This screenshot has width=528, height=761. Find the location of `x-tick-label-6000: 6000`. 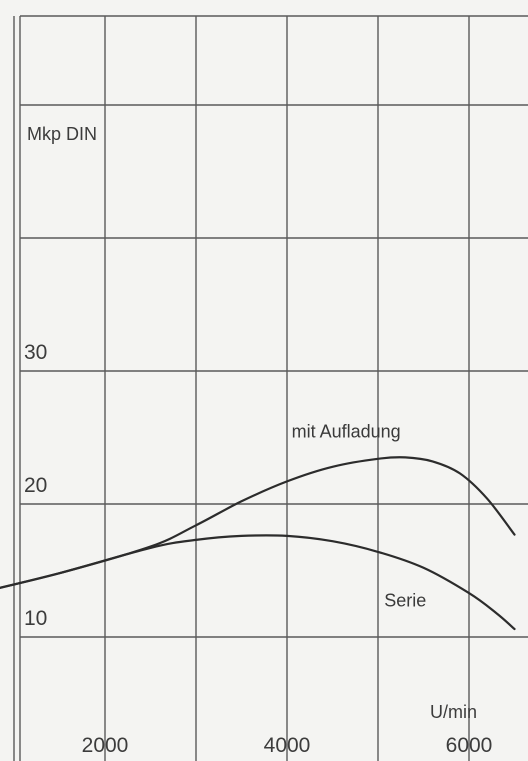

x-tick-label-6000: 6000 is located at coordinates (469, 745).